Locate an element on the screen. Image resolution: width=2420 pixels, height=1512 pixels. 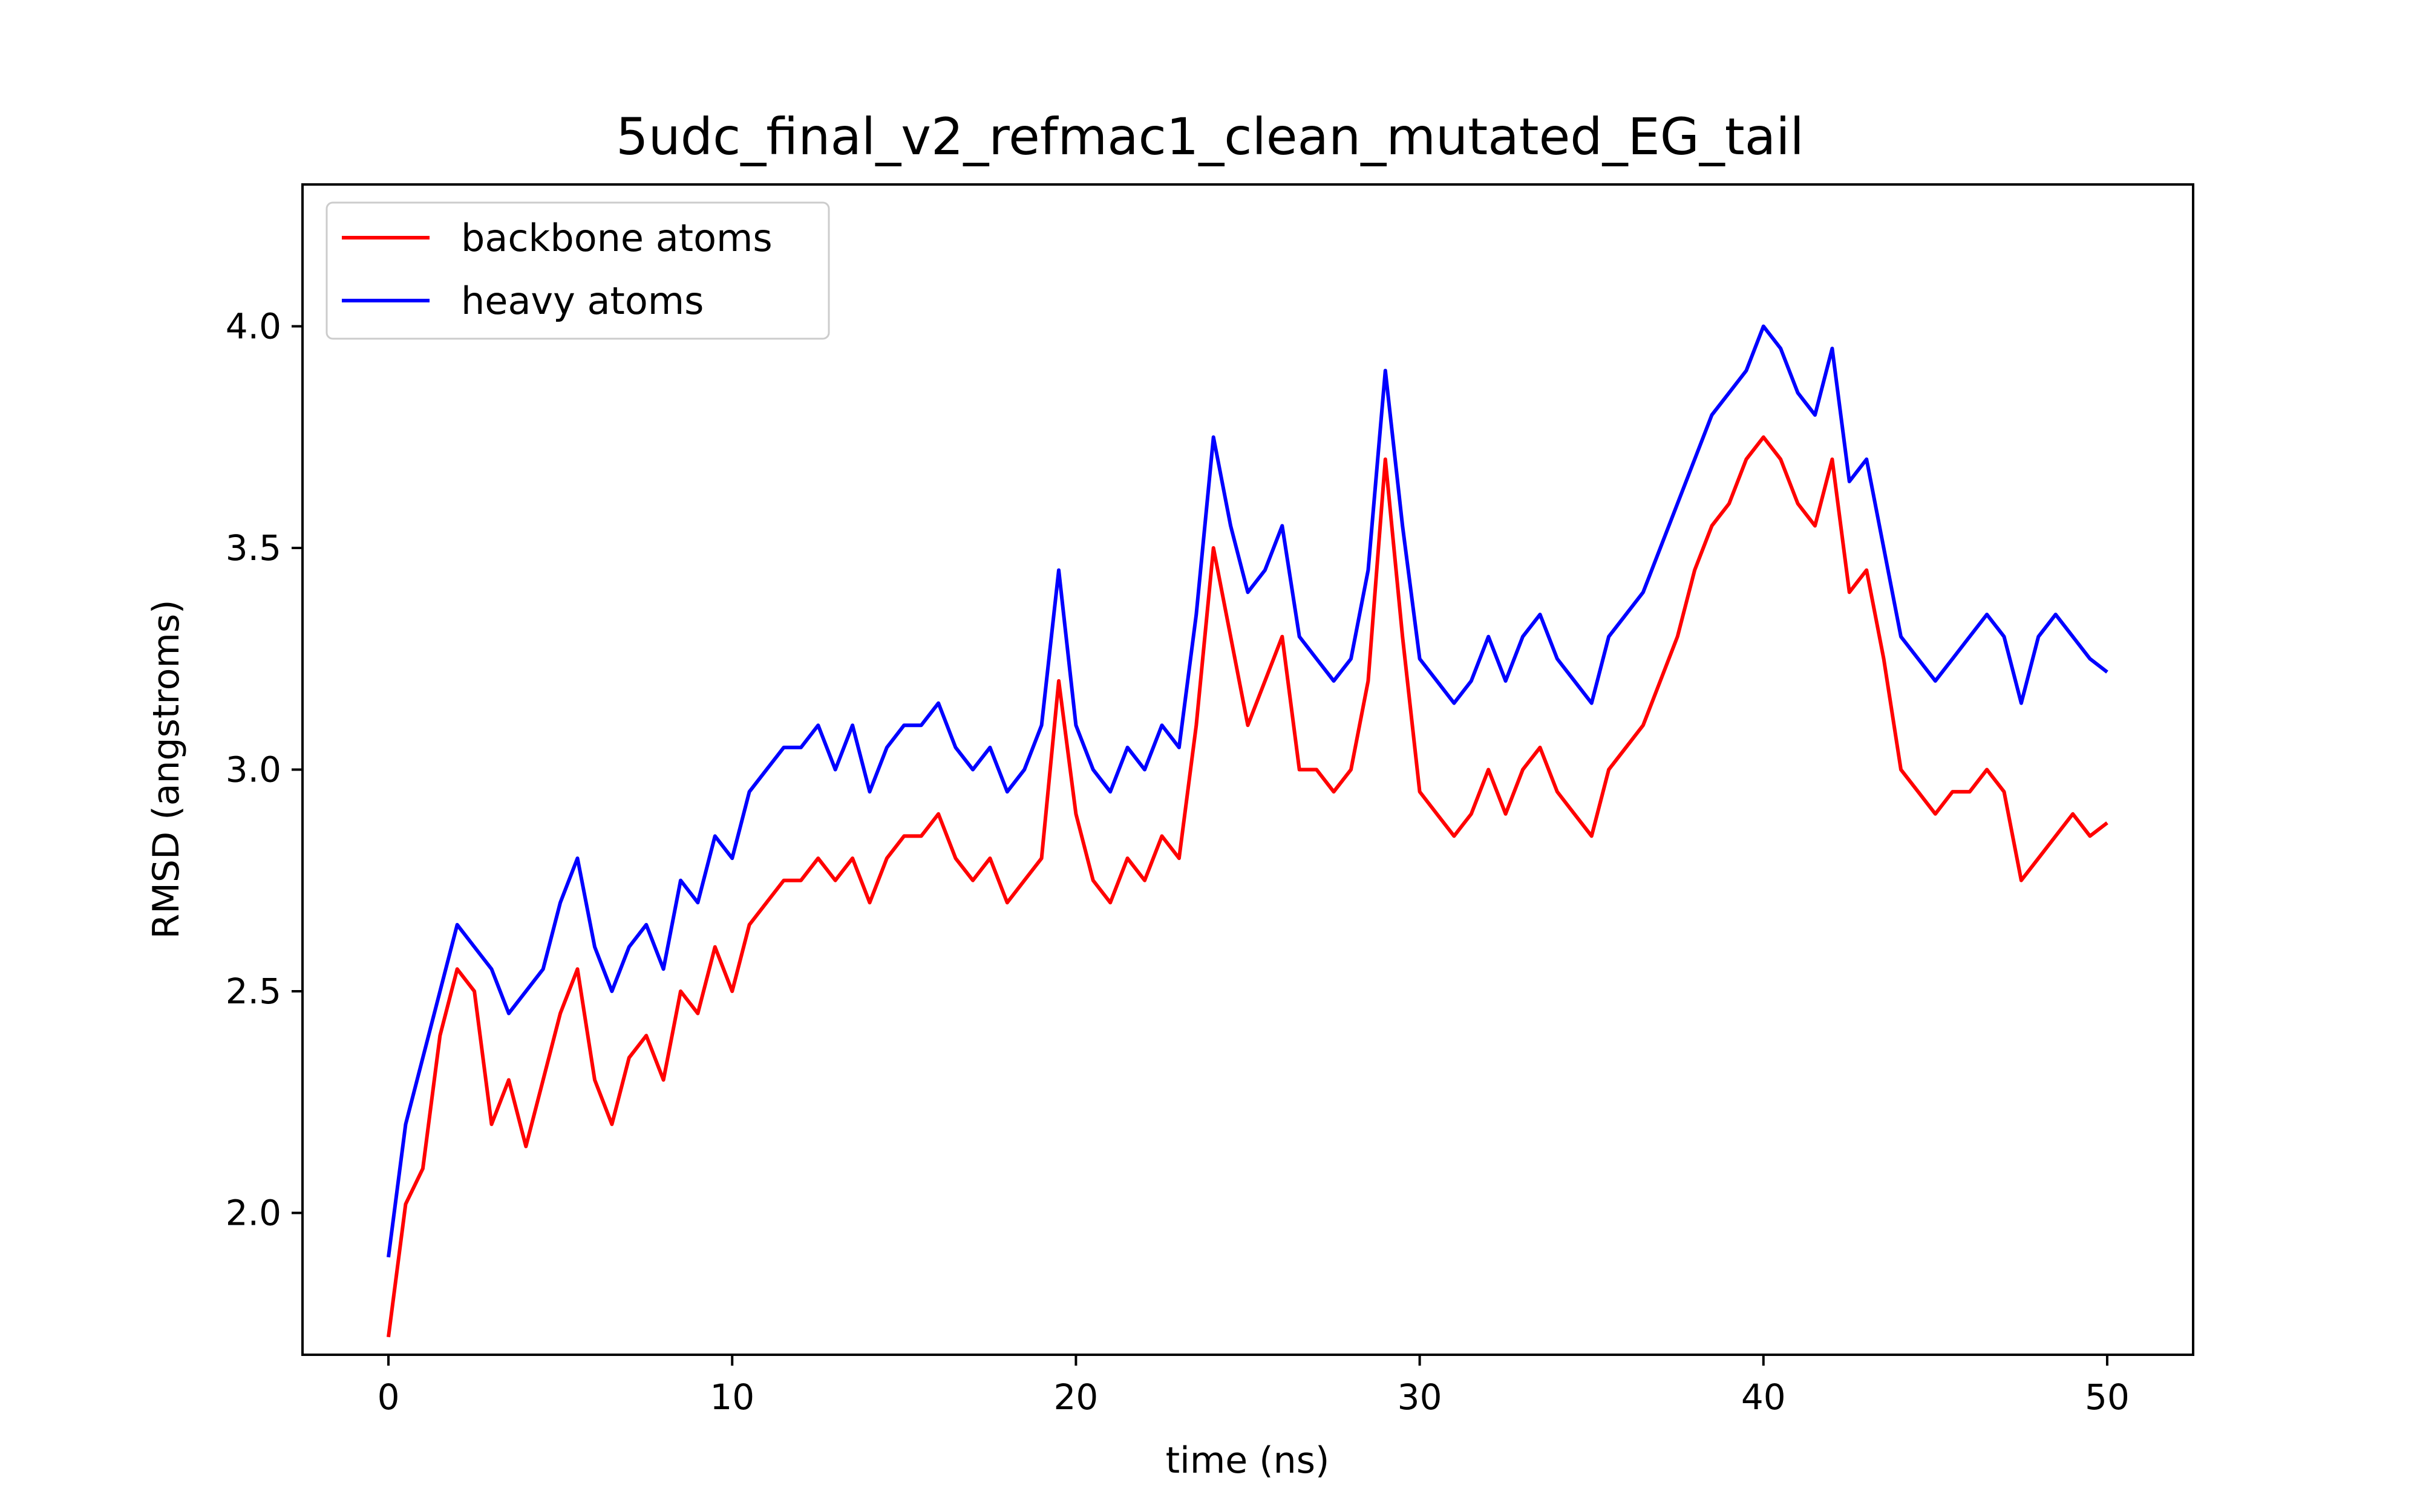
y-tick-label: 2.5 is located at coordinates (253, 992).